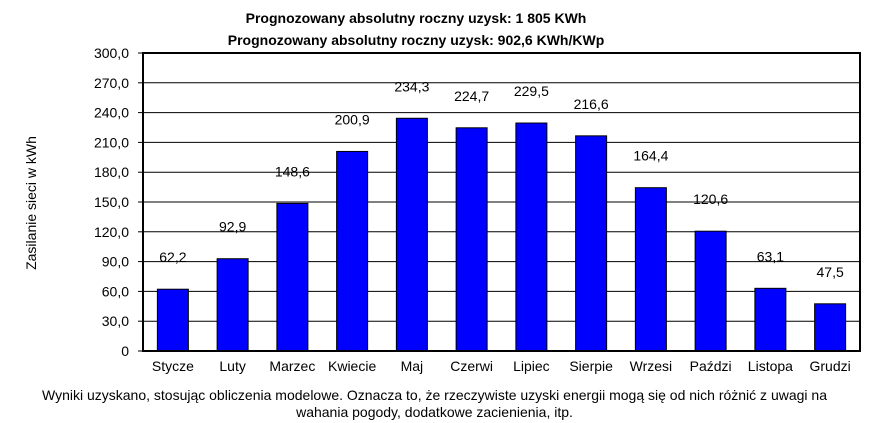 The height and width of the screenshot is (423, 869). What do you see at coordinates (352, 366) in the screenshot?
I see `x-tick-label: Kwiecie` at bounding box center [352, 366].